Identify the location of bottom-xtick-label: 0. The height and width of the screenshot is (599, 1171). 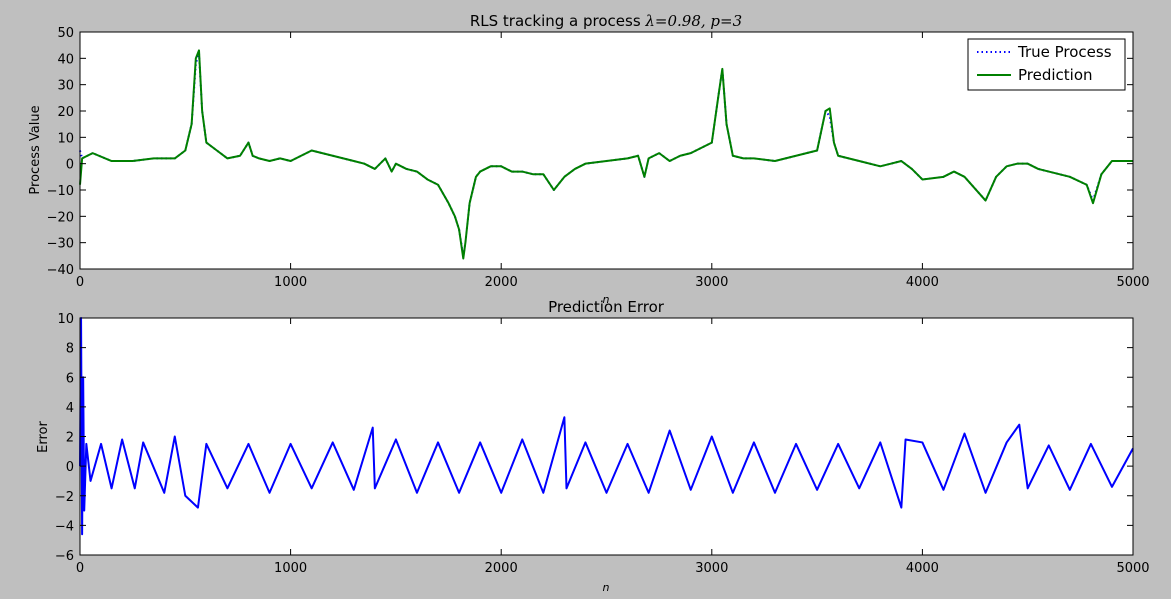
(80, 568).